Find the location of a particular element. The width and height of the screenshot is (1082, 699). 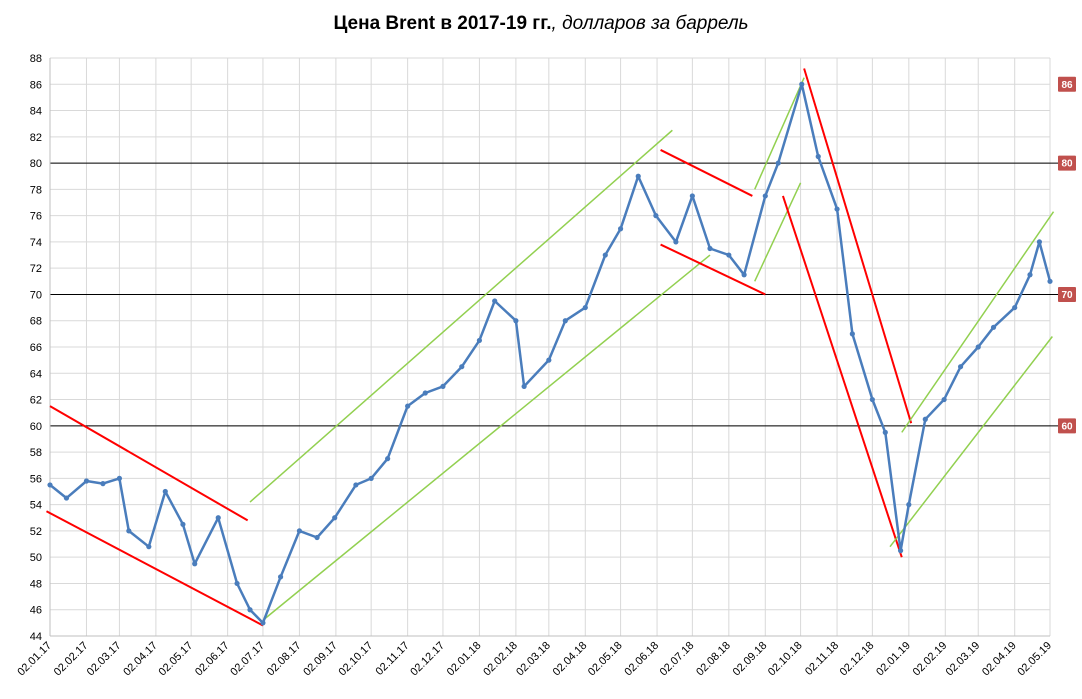

x-tick-label: 02.08.18 is located at coordinates (713, 659).